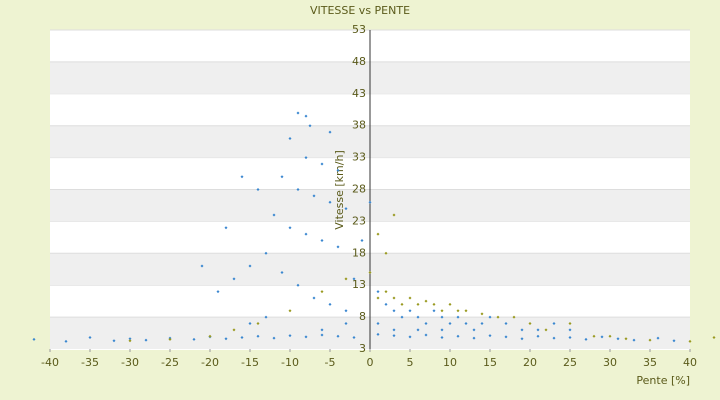 The height and width of the screenshot is (400, 720). Describe the element at coordinates (359, 220) in the screenshot. I see `y-tick-label: 23` at that location.